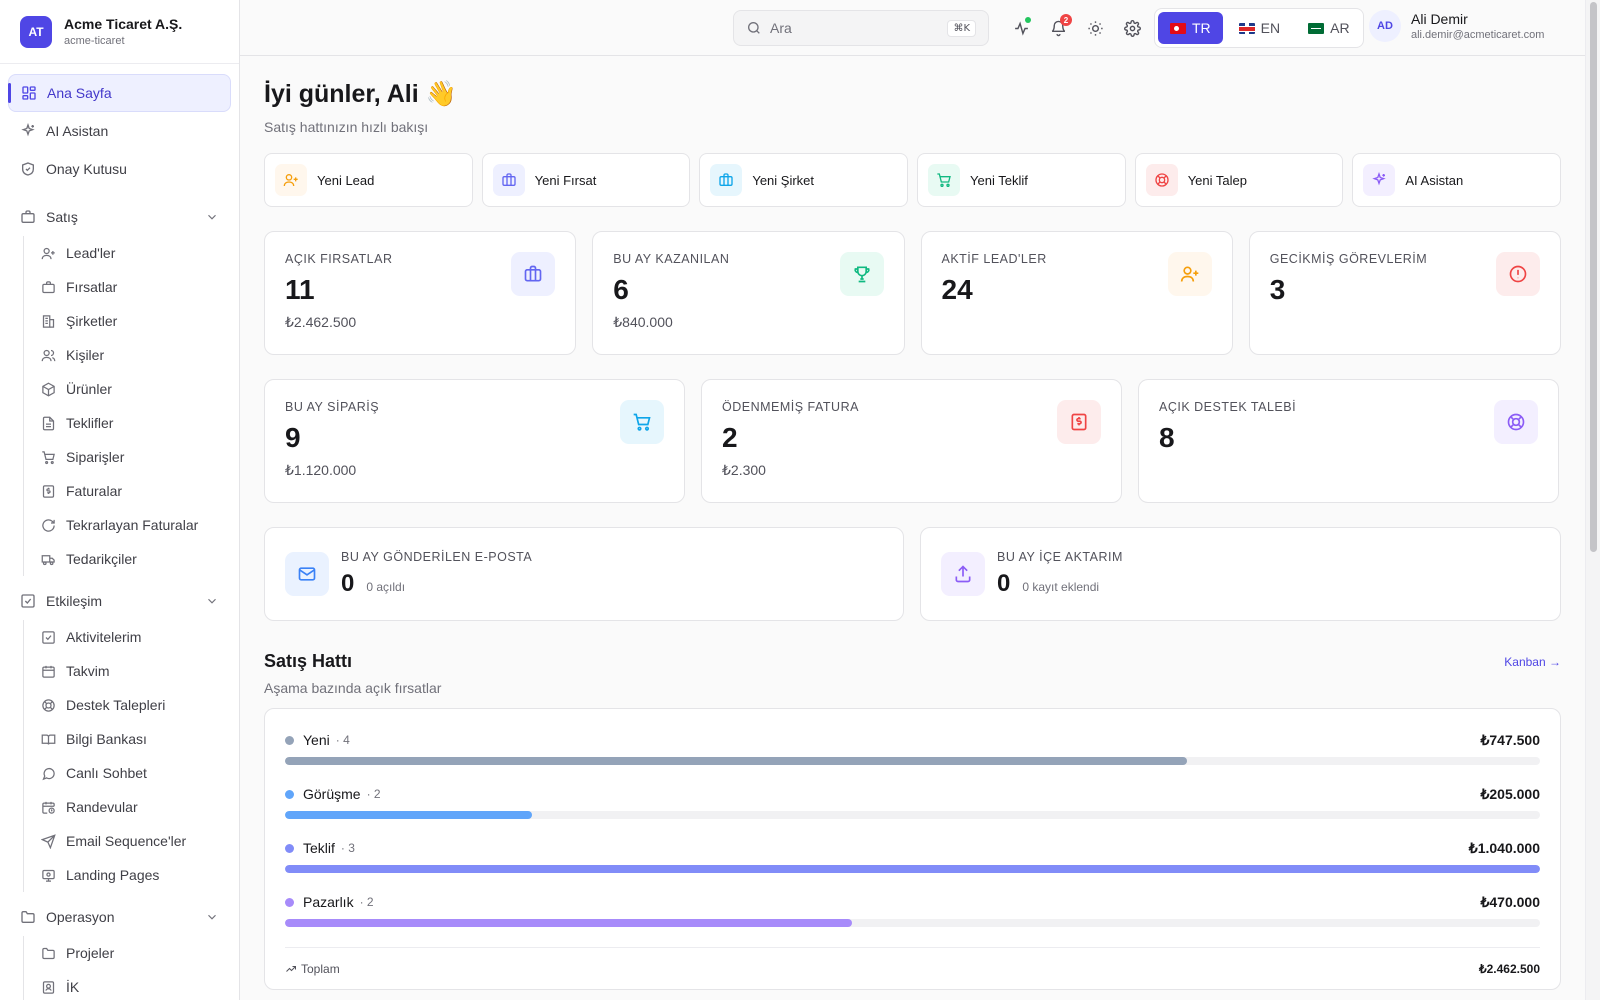 The width and height of the screenshot is (1600, 1000). What do you see at coordinates (131, 841) in the screenshot?
I see `sidebar-item-email-sequences: Email Sequence'ler` at bounding box center [131, 841].